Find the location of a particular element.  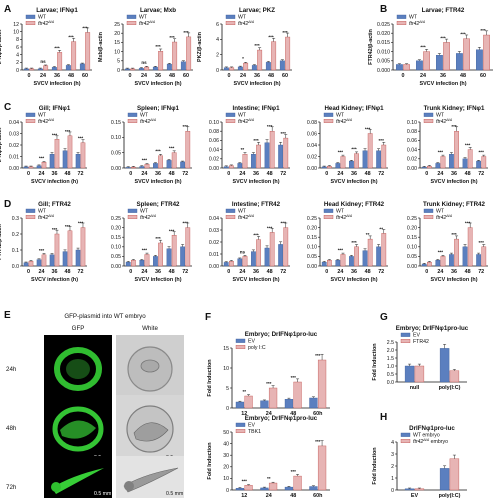

legend-entry: ftr42Δ/Δ embryo is located at coordinates (430, 441).